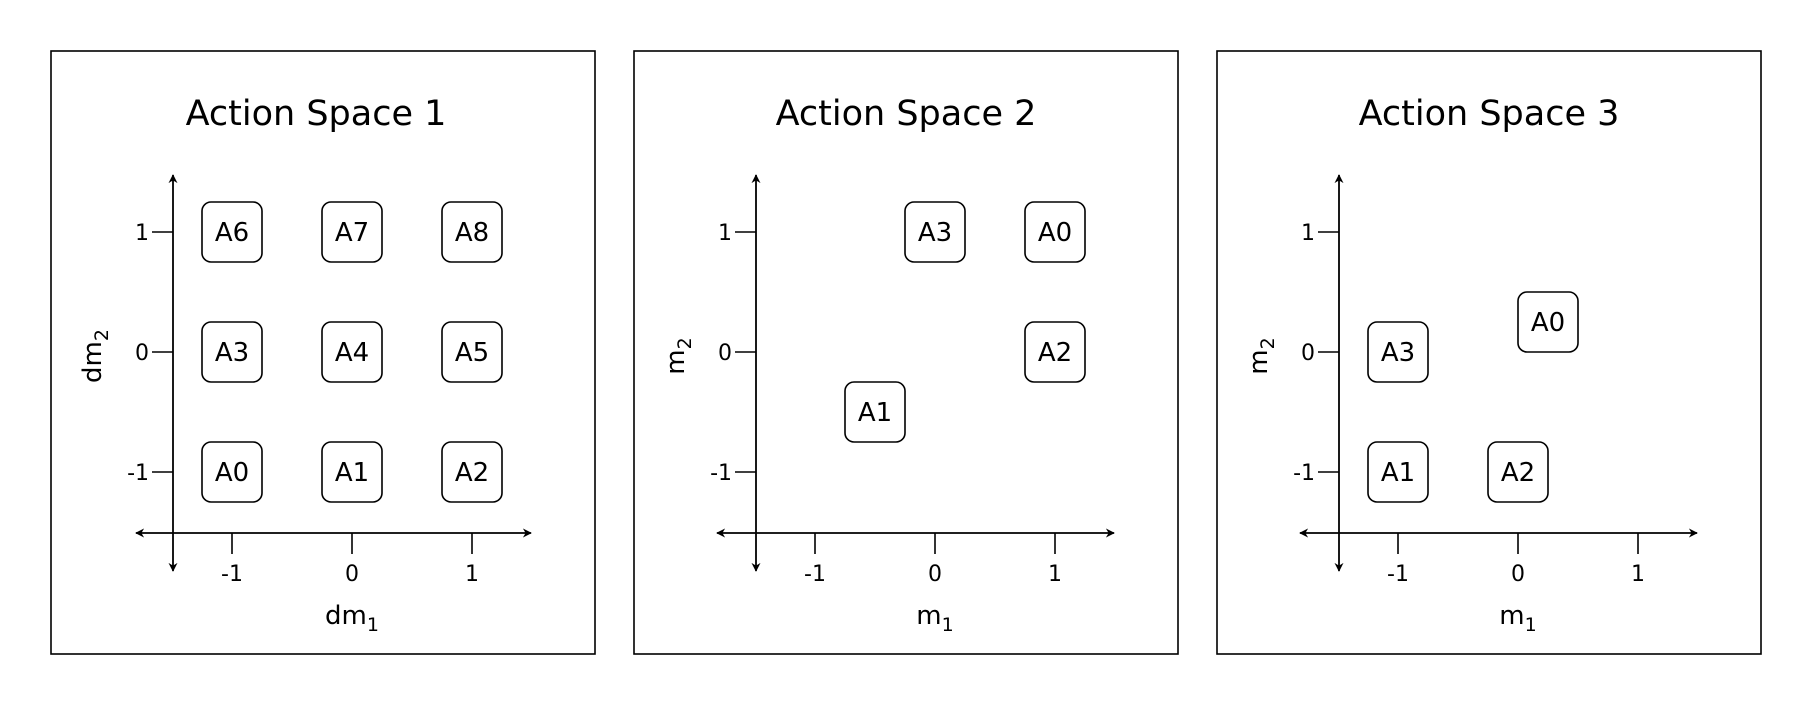  What do you see at coordinates (906, 114) in the screenshot?
I see `panel-title: Action Space 2` at bounding box center [906, 114].